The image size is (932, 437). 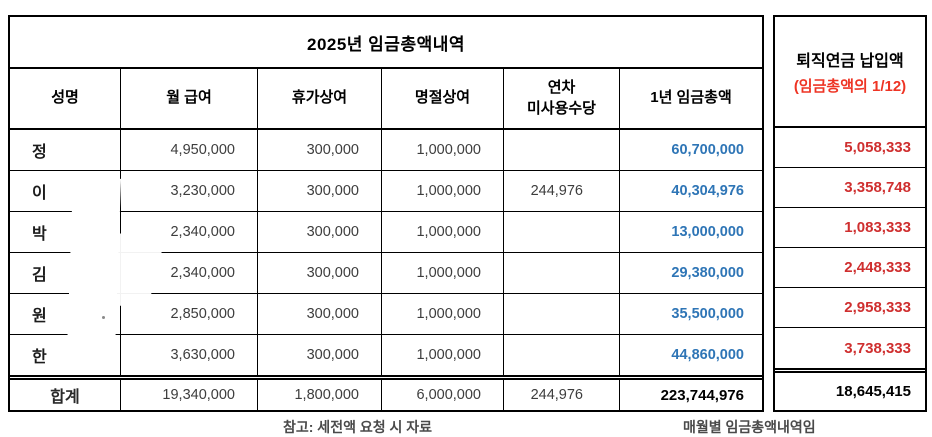 I want to click on unused-leave-value: 244,976, so click(x=562, y=191).